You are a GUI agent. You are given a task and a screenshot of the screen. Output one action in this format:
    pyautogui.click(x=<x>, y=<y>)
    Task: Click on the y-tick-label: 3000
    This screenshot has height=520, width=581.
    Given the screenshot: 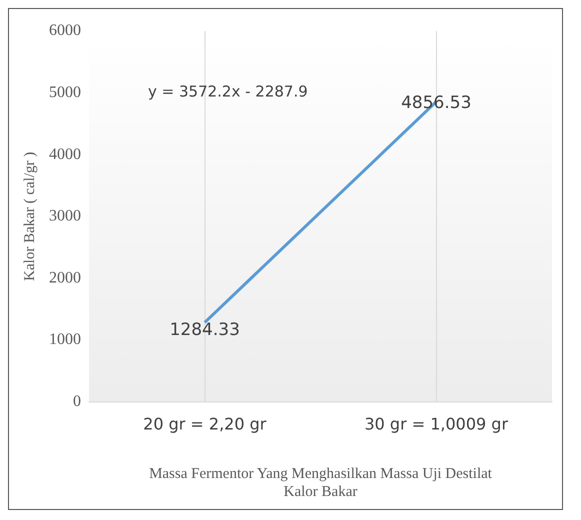 What is the action you would take?
    pyautogui.click(x=65, y=216)
    